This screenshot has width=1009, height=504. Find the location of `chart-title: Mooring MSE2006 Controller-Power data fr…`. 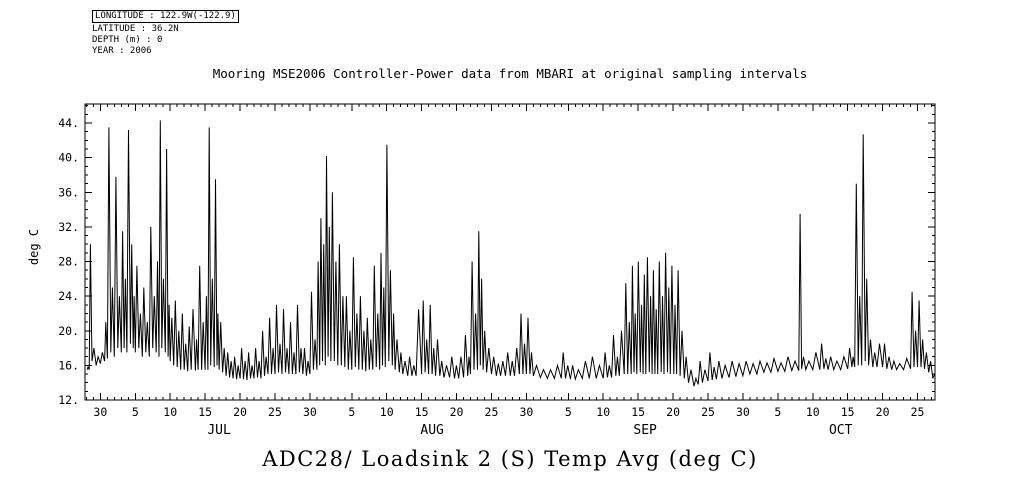

chart-title: Mooring MSE2006 Controller-Power data fr… is located at coordinates (510, 73).